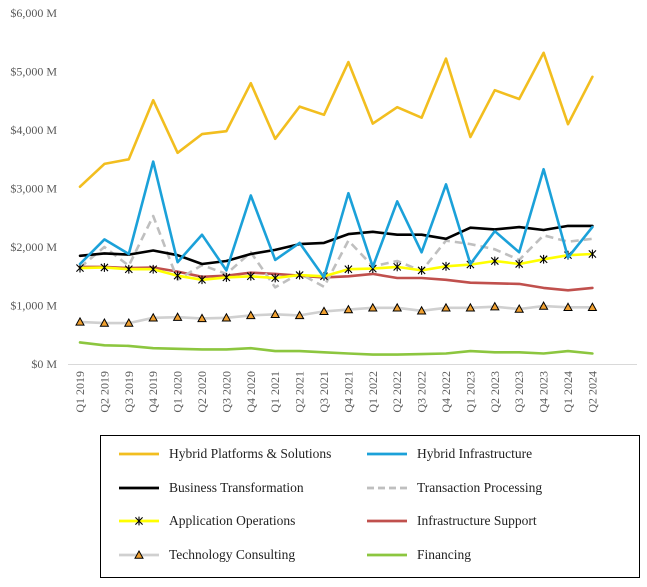  Describe the element at coordinates (44, 364) in the screenshot. I see `y-tick-label: $0 M` at that location.